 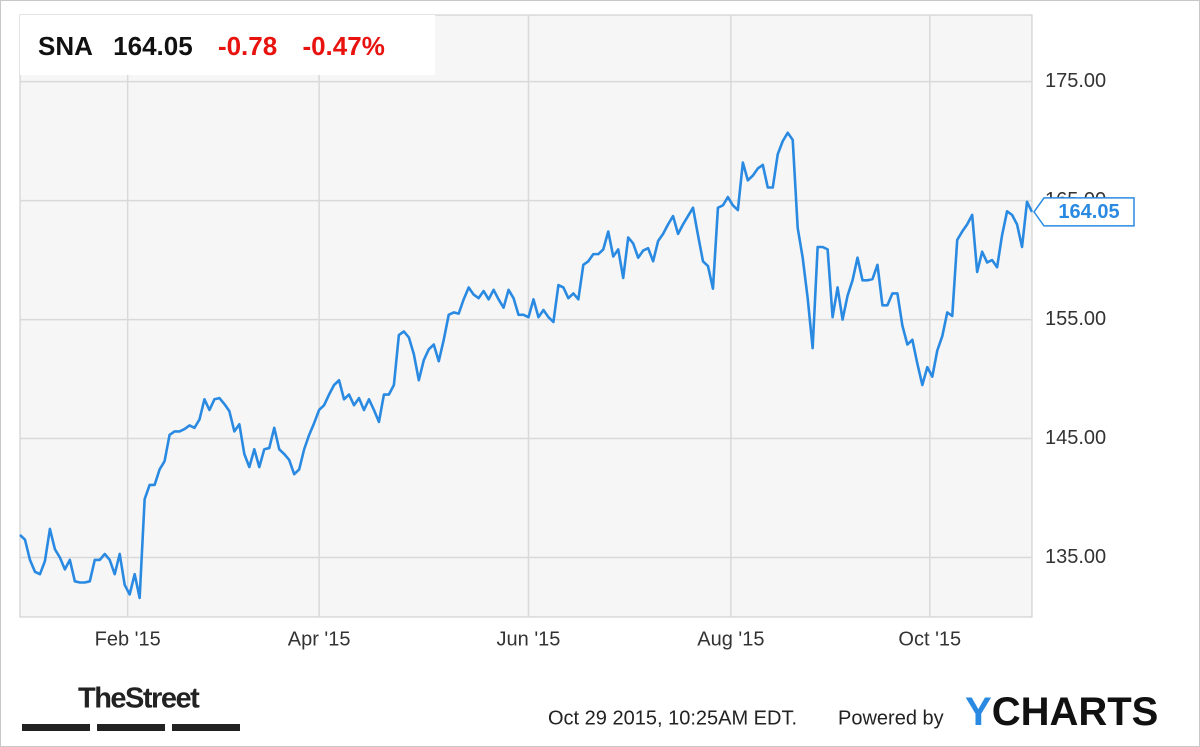 I want to click on y-tick-label: 135.00, so click(x=1075, y=557).